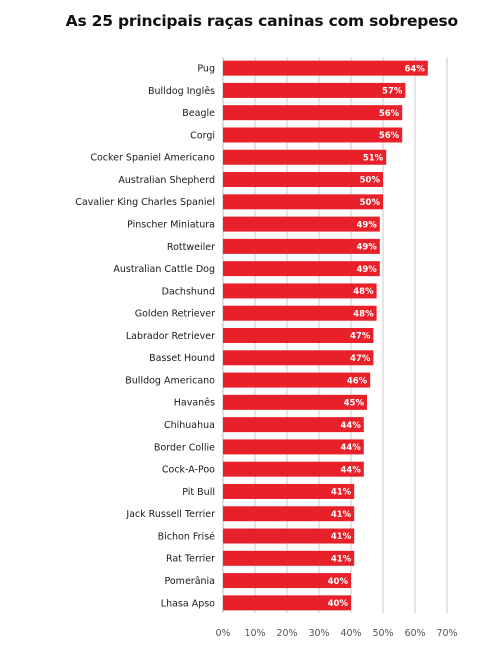 The image size is (478, 661). I want to click on category-label: Pomerânia, so click(189, 581).